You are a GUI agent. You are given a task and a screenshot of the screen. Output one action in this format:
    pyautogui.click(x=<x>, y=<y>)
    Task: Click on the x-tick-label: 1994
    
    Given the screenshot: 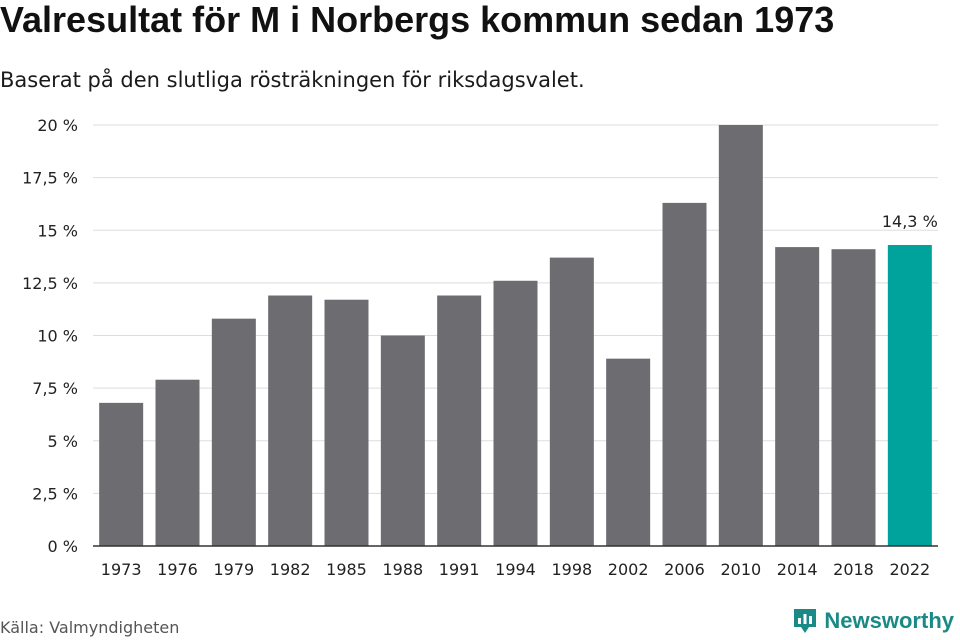 What is the action you would take?
    pyautogui.click(x=515, y=569)
    